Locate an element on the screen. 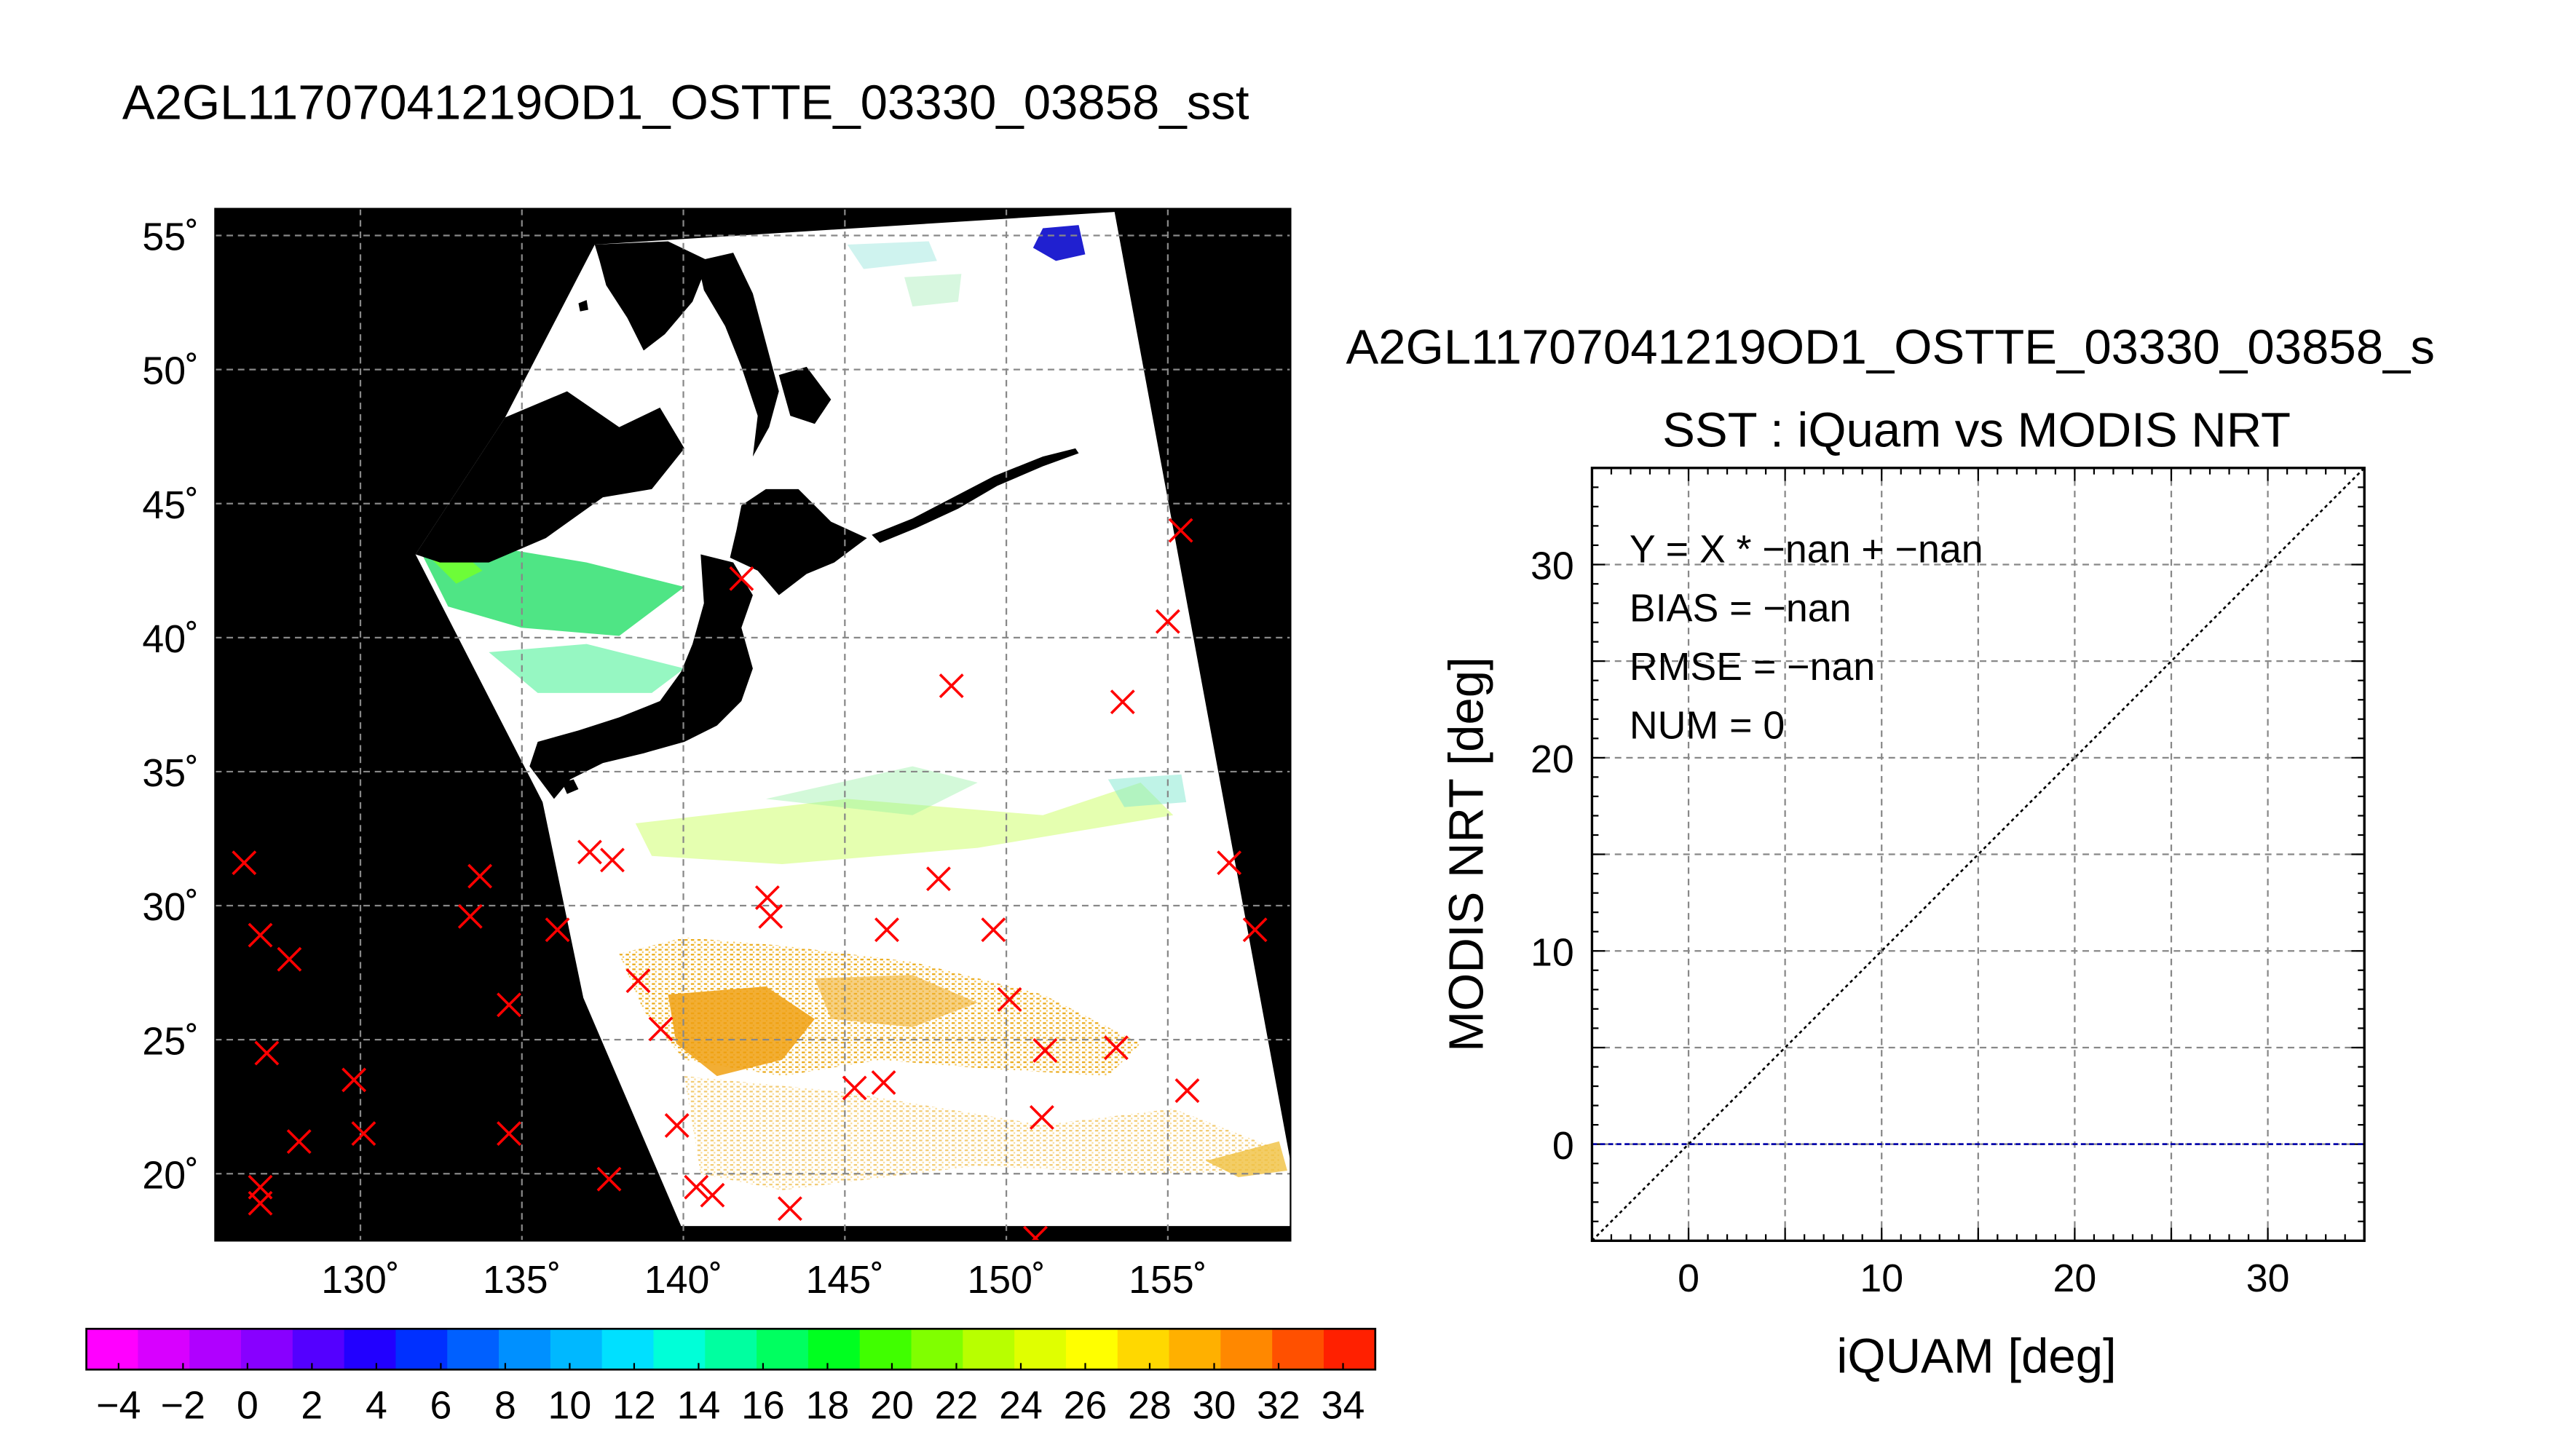 The height and width of the screenshot is (1456, 2555). colorbar-border is located at coordinates (731, 1349).